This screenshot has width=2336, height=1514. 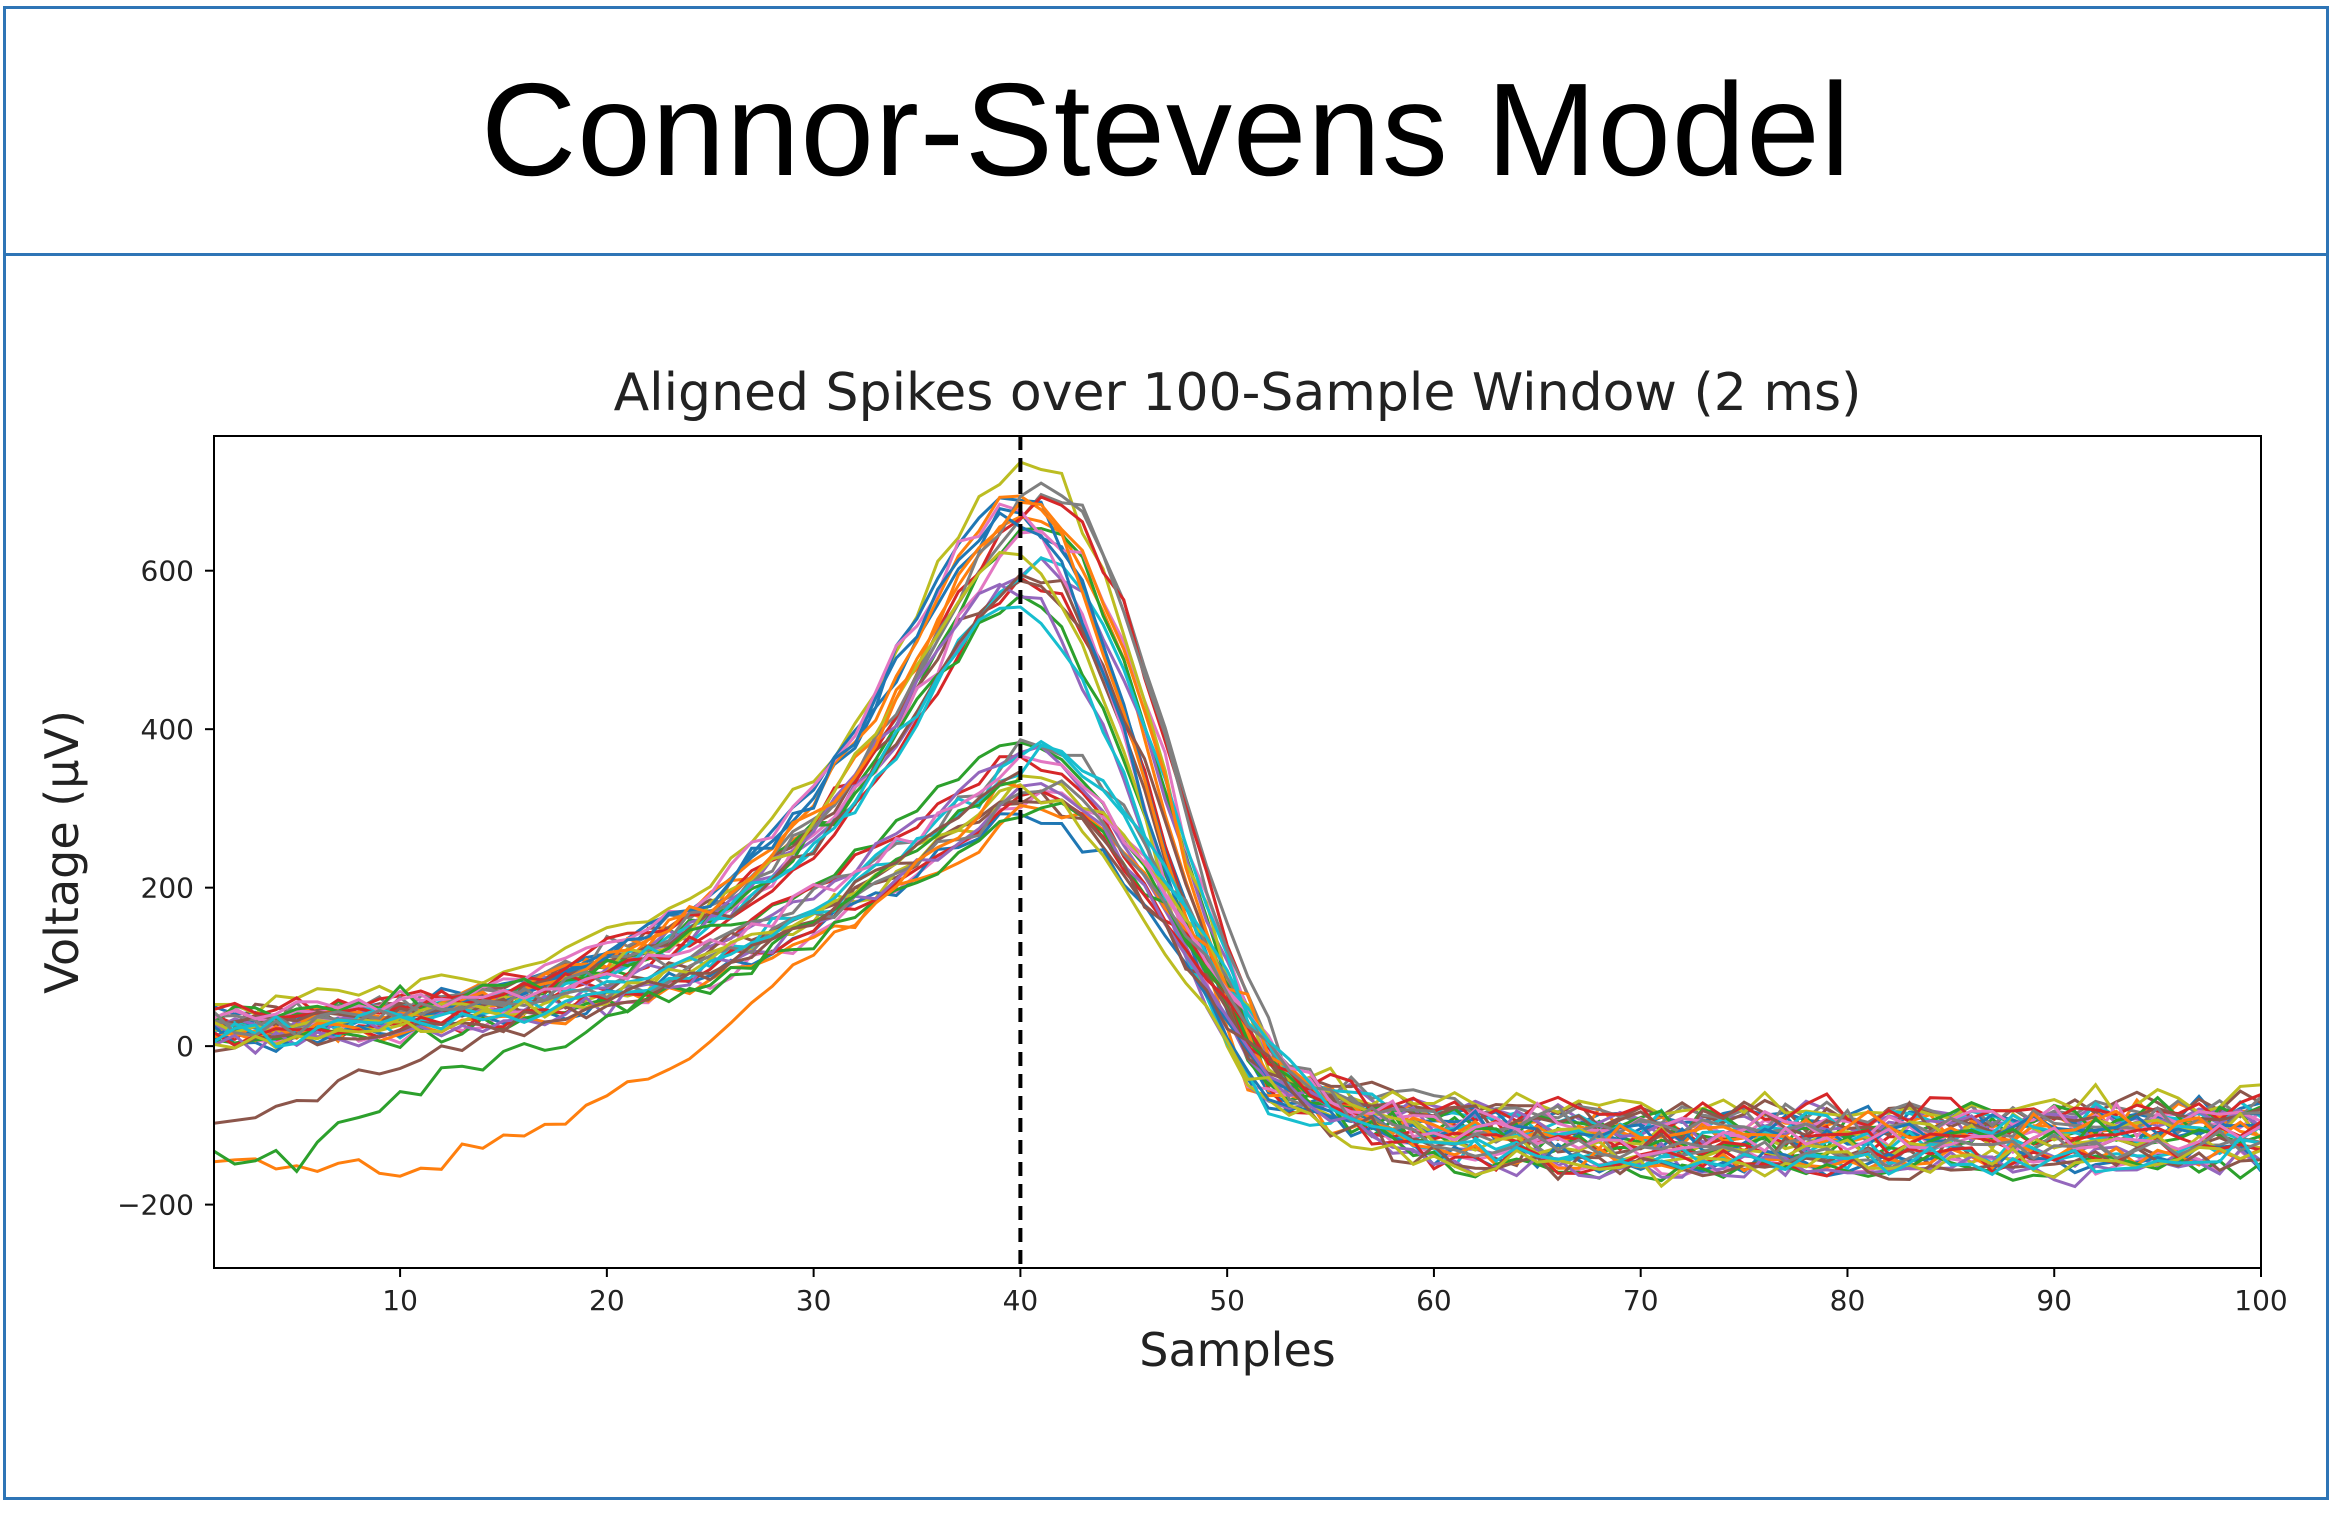 What do you see at coordinates (1434, 1300) in the screenshot?
I see `x-tick-label: 60` at bounding box center [1434, 1300].